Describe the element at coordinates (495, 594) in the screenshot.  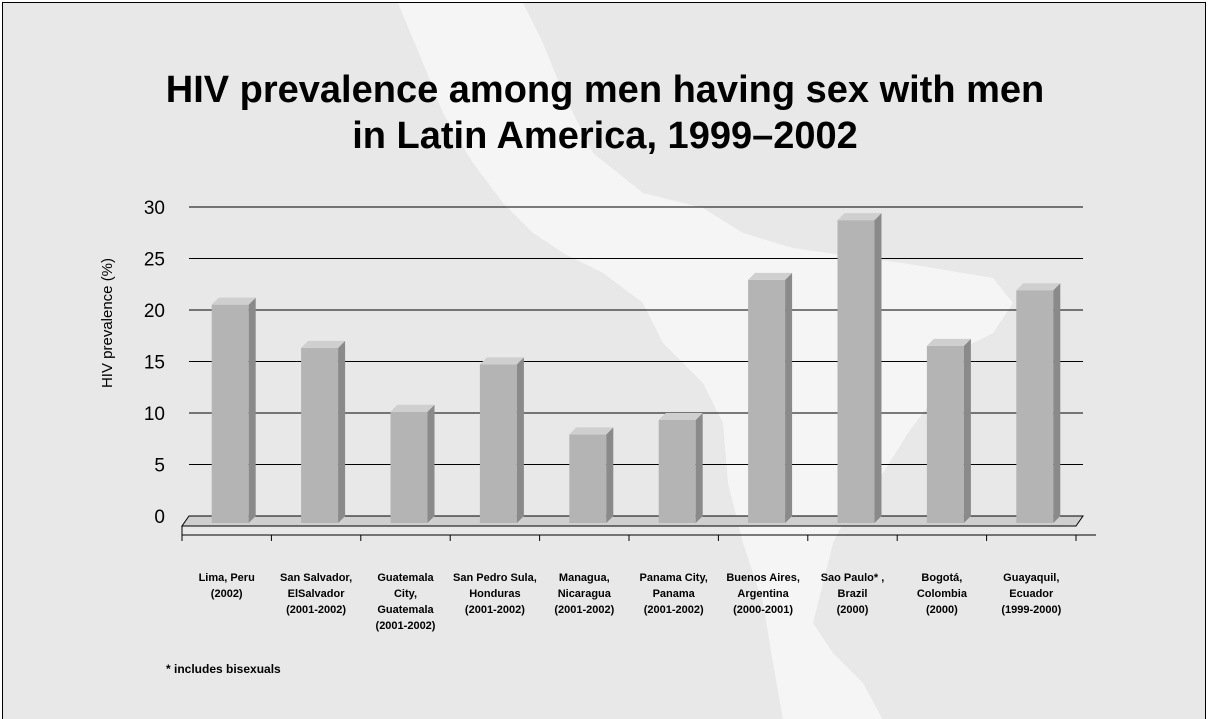
I see `x-category-label: San Pedro Sula, Honduras (2001-2002)` at that location.